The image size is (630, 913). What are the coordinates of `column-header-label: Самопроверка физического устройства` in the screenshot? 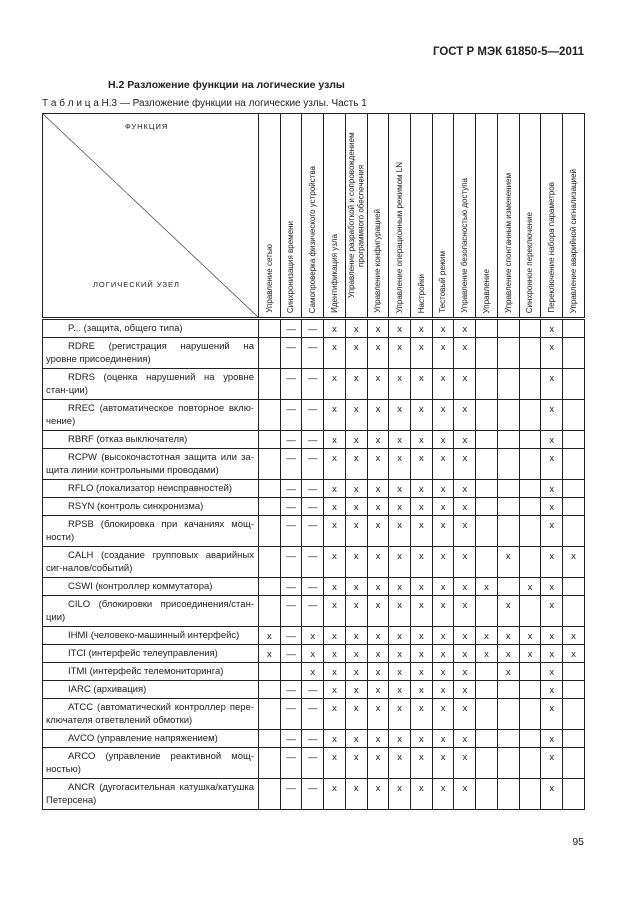 It's located at (313, 239).